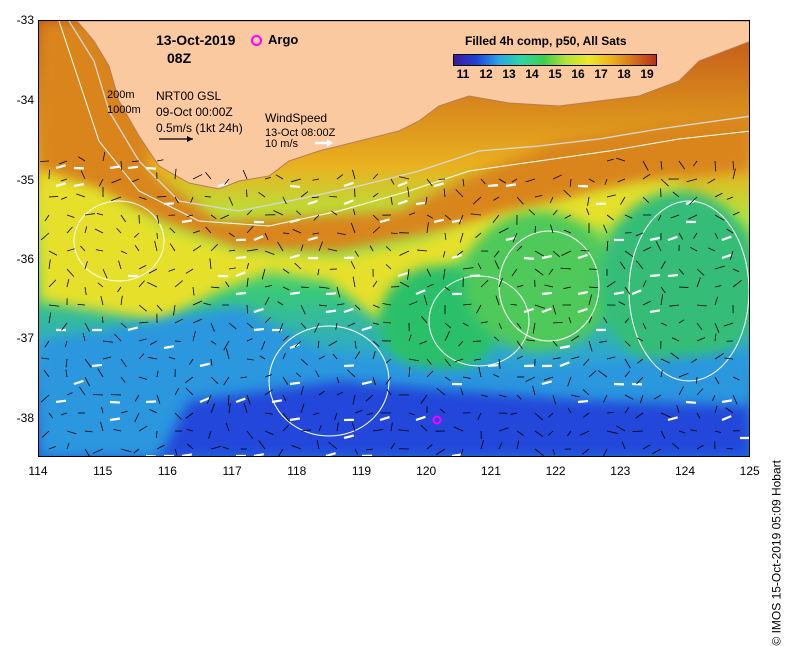  Describe the element at coordinates (281, 144) in the screenshot. I see `wind-scale: 10 m/s` at that location.